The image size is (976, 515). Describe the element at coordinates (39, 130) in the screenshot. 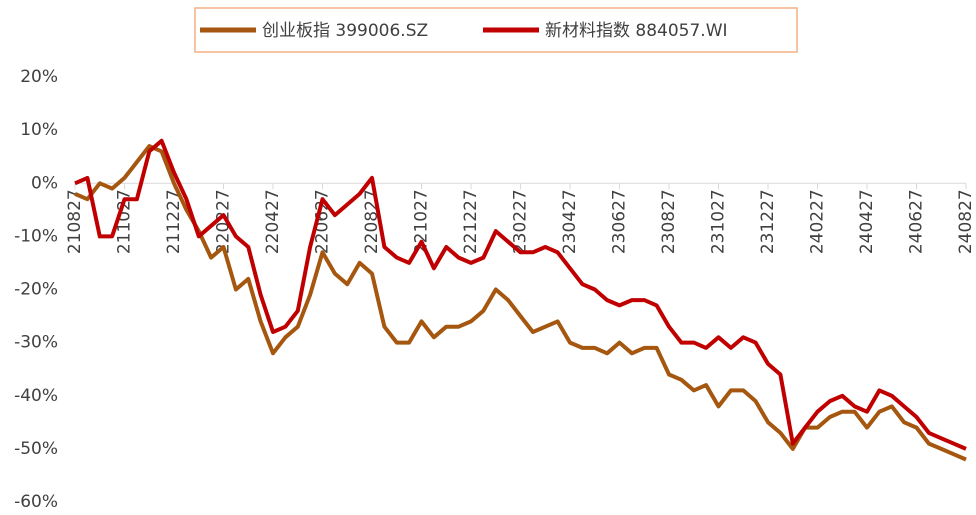

I see `y-tick-label: 10%` at that location.